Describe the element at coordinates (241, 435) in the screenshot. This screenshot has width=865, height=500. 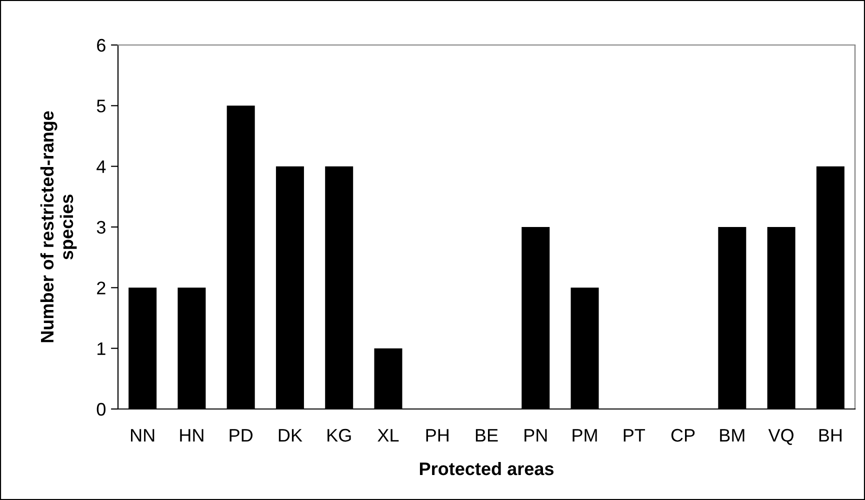
I see `x-tick-label: PD` at that location.